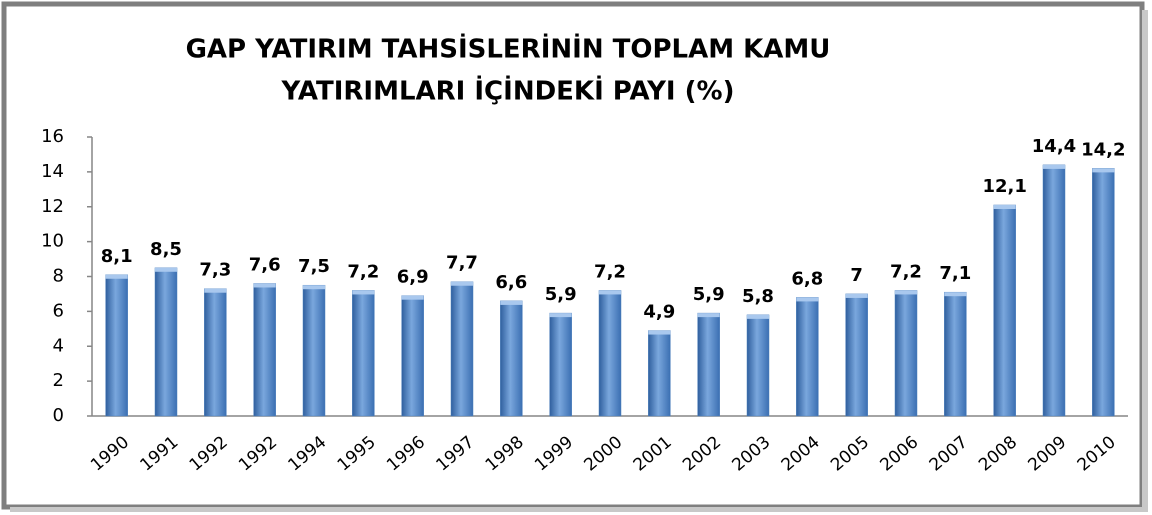 This screenshot has height=515, width=1152. Describe the element at coordinates (117, 256) in the screenshot. I see `data-label: 8,1` at that location.